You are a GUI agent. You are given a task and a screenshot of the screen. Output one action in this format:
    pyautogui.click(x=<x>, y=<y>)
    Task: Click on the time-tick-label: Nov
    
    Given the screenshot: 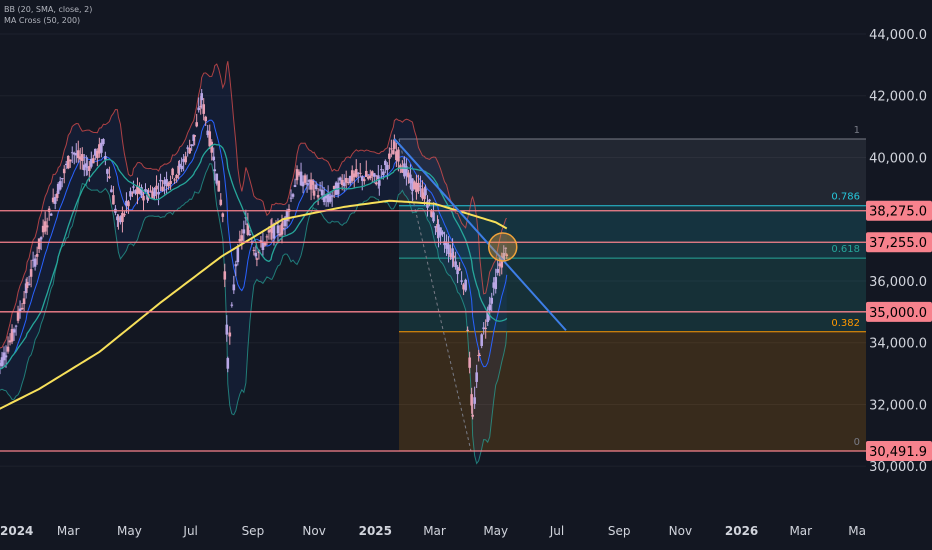 What is the action you would take?
    pyautogui.click(x=313, y=531)
    